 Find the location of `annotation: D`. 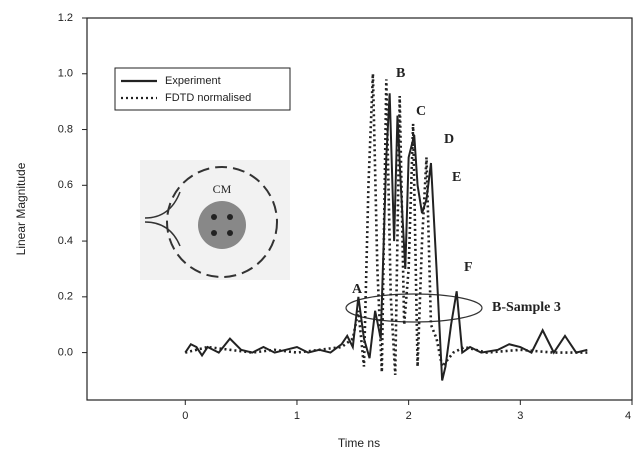

annotation: D is located at coordinates (449, 139).